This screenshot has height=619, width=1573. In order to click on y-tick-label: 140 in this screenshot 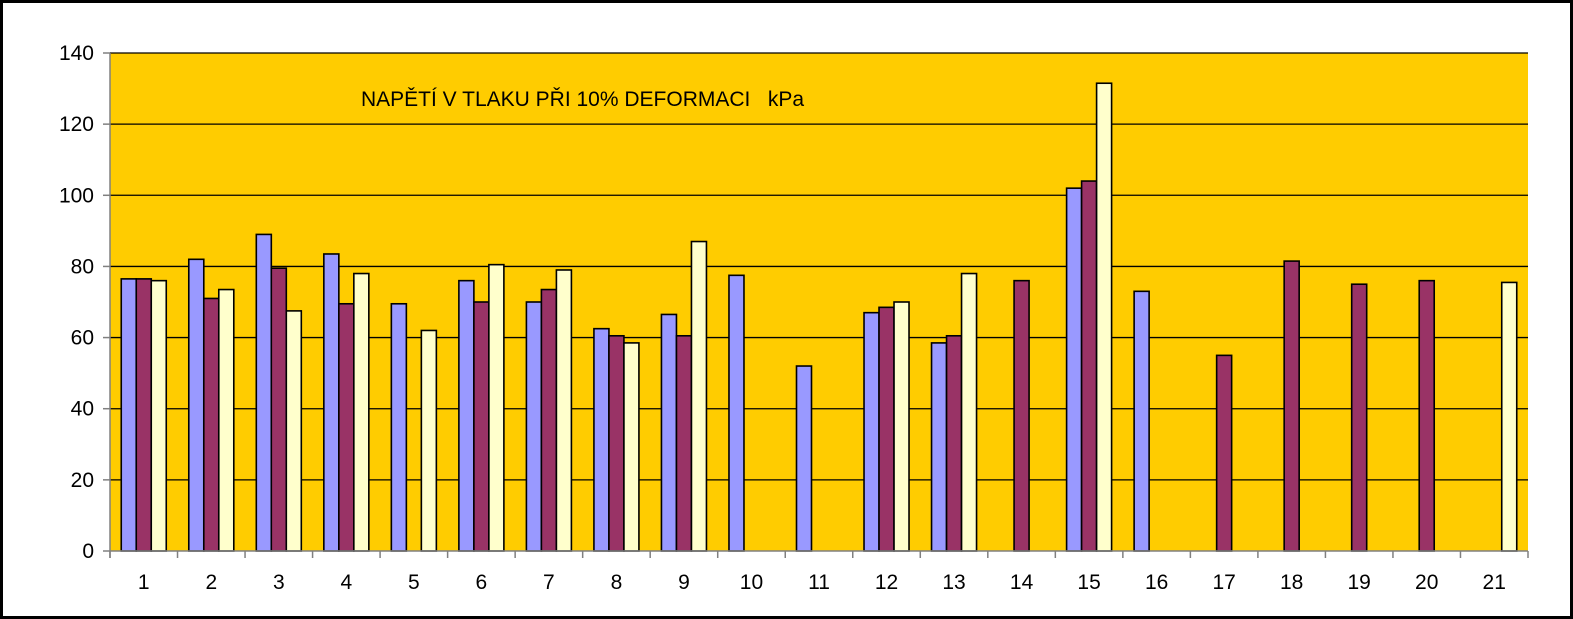, I will do `click(76, 53)`.